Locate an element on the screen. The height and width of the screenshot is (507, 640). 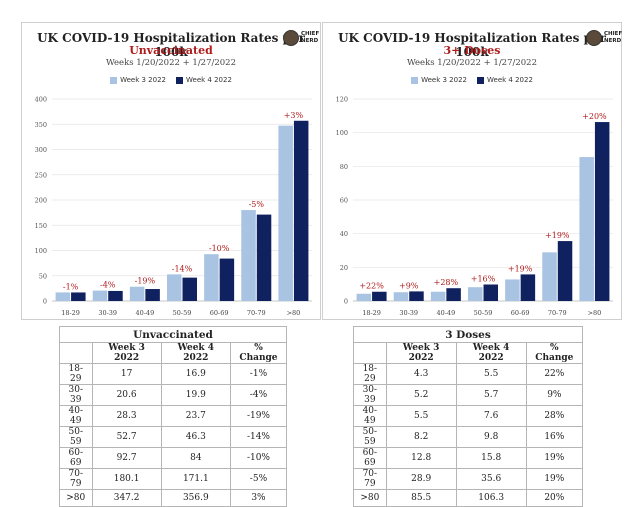
x-tick-label: 18-29 is located at coordinates (70, 313).